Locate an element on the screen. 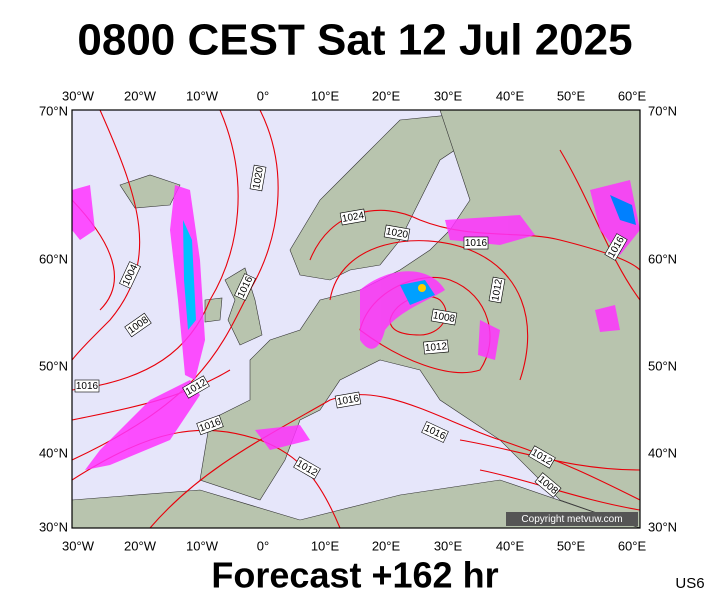 This screenshot has height=605, width=711. lon-label-bottom: 40°E is located at coordinates (510, 545).